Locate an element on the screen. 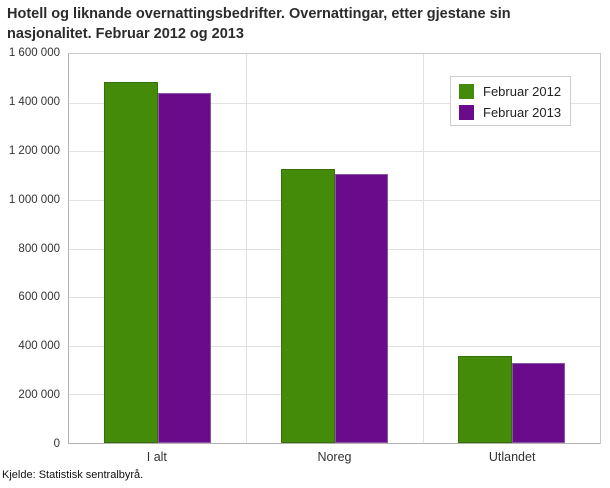 Image resolution: width=610 pixels, height=488 pixels. y-tick-label: 1 600 000 is located at coordinates (34, 53).